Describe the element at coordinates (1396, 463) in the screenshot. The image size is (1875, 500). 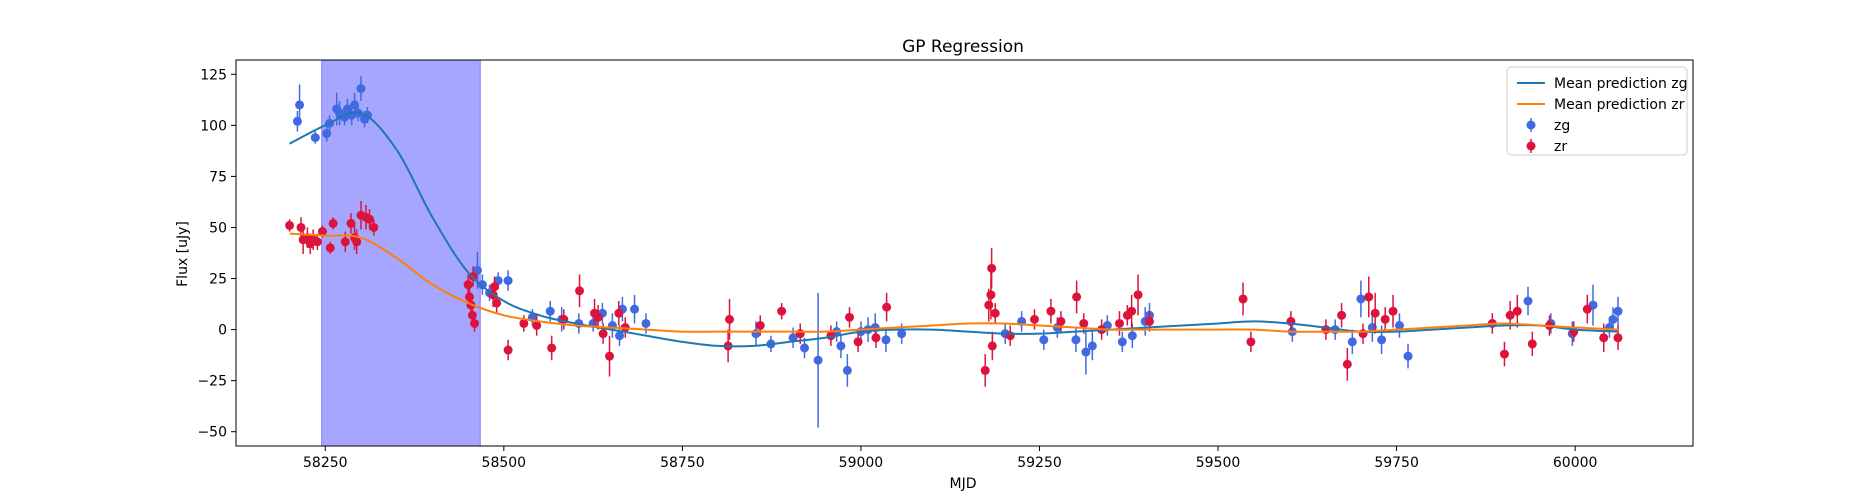
I see `x-tick-label: 59750` at that location.